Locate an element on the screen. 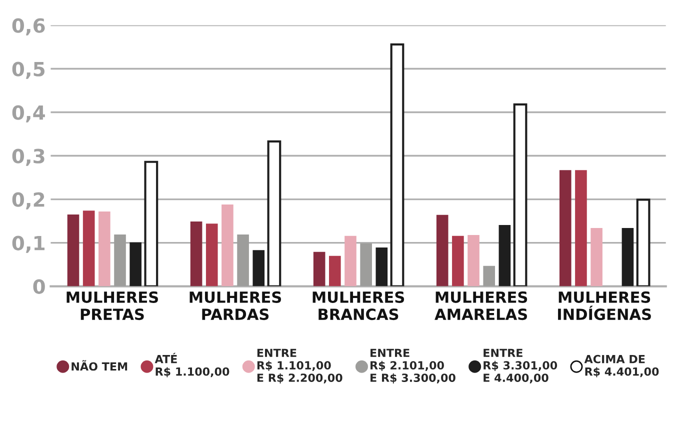 This screenshot has height=421, width=676. y-tick-label: 0,6 is located at coordinates (28, 27).